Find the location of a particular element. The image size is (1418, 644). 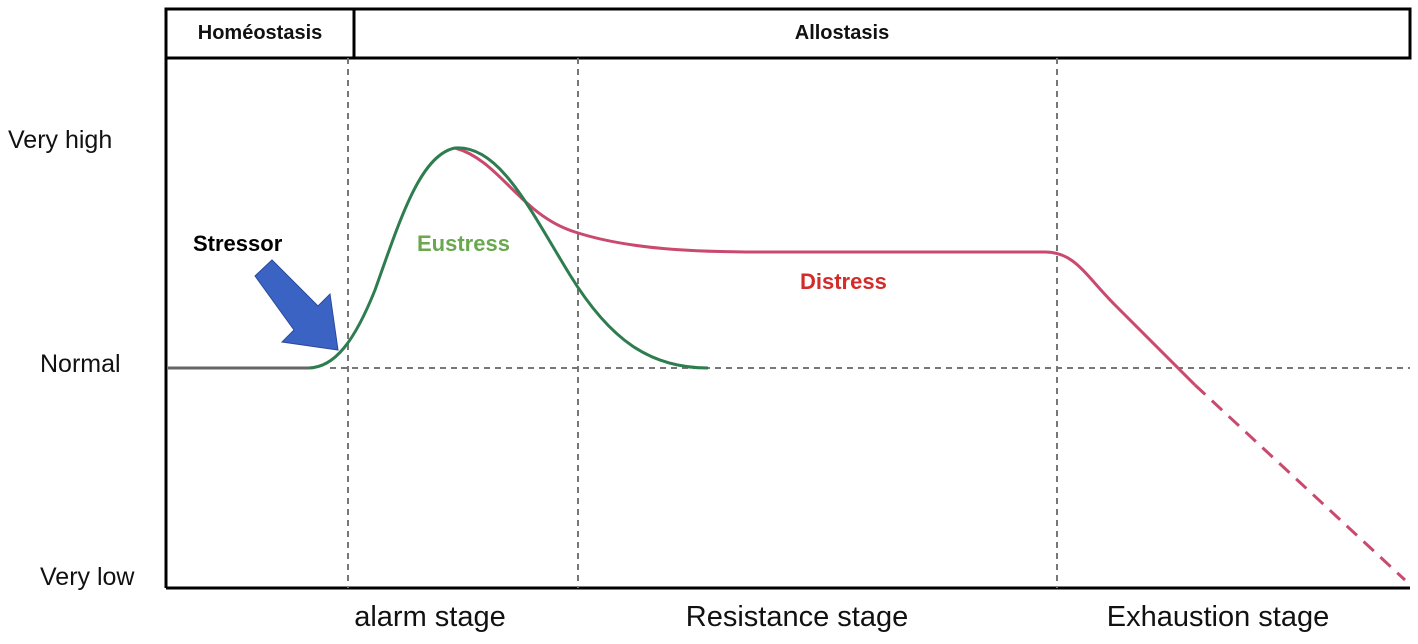

y-label-very-high: Very high is located at coordinates (60, 140).